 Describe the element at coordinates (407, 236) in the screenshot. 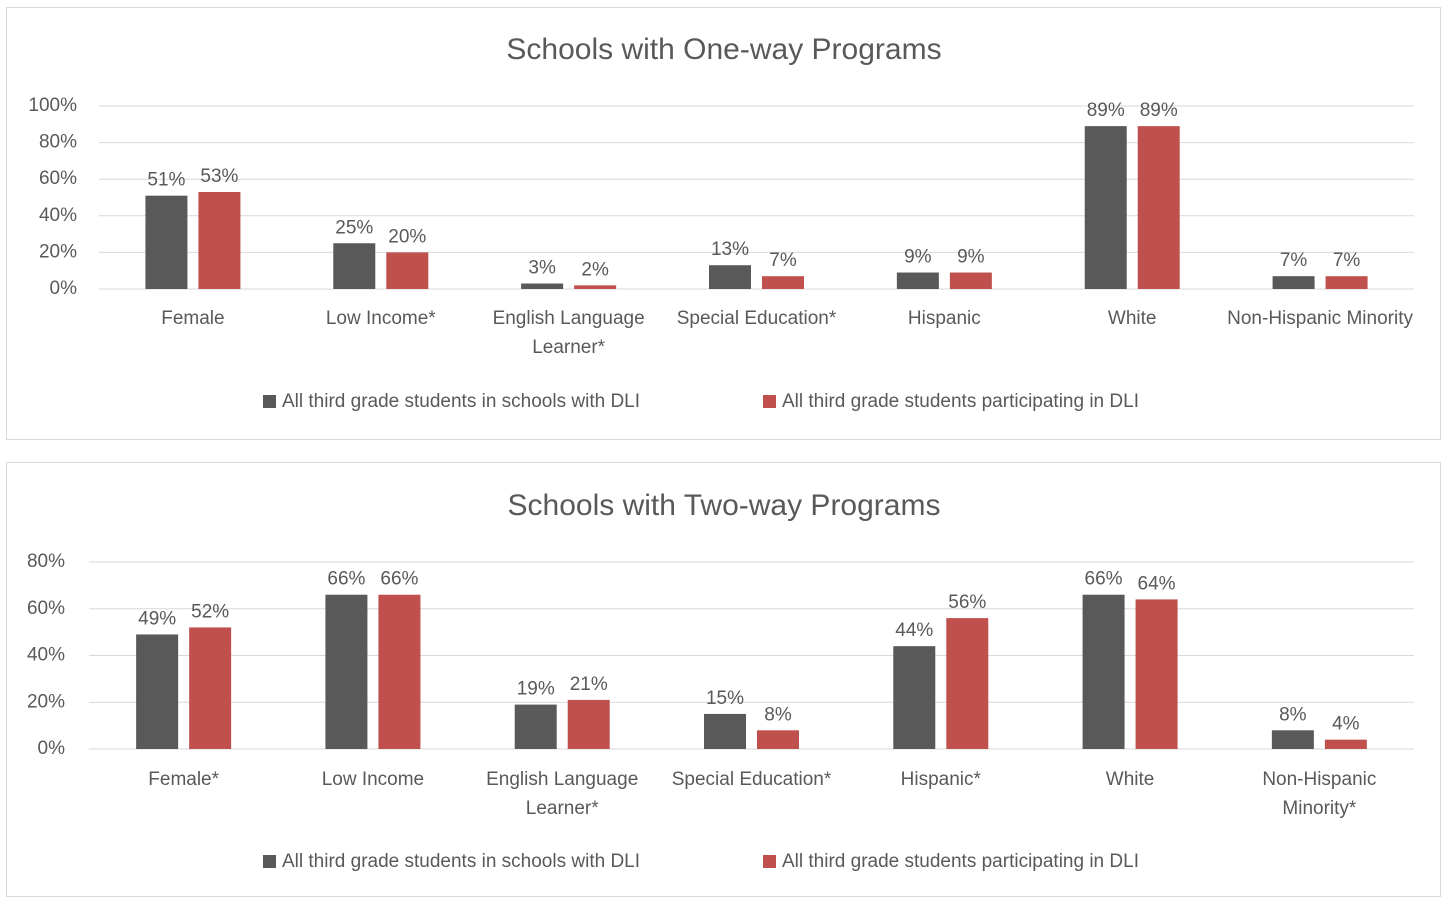

I see `data-label: 20%` at that location.